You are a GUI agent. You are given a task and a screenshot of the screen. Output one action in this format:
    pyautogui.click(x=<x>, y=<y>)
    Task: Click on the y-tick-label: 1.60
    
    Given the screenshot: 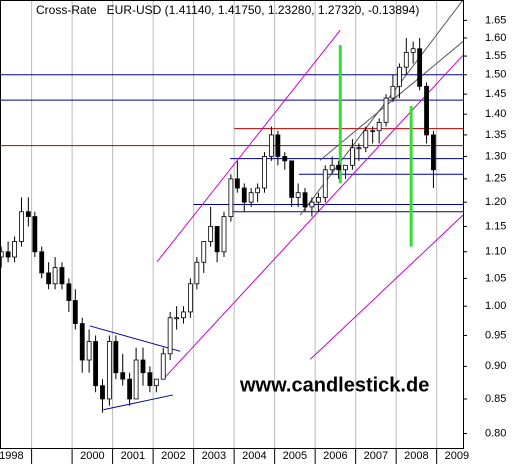 What is the action you would take?
    pyautogui.click(x=495, y=38)
    